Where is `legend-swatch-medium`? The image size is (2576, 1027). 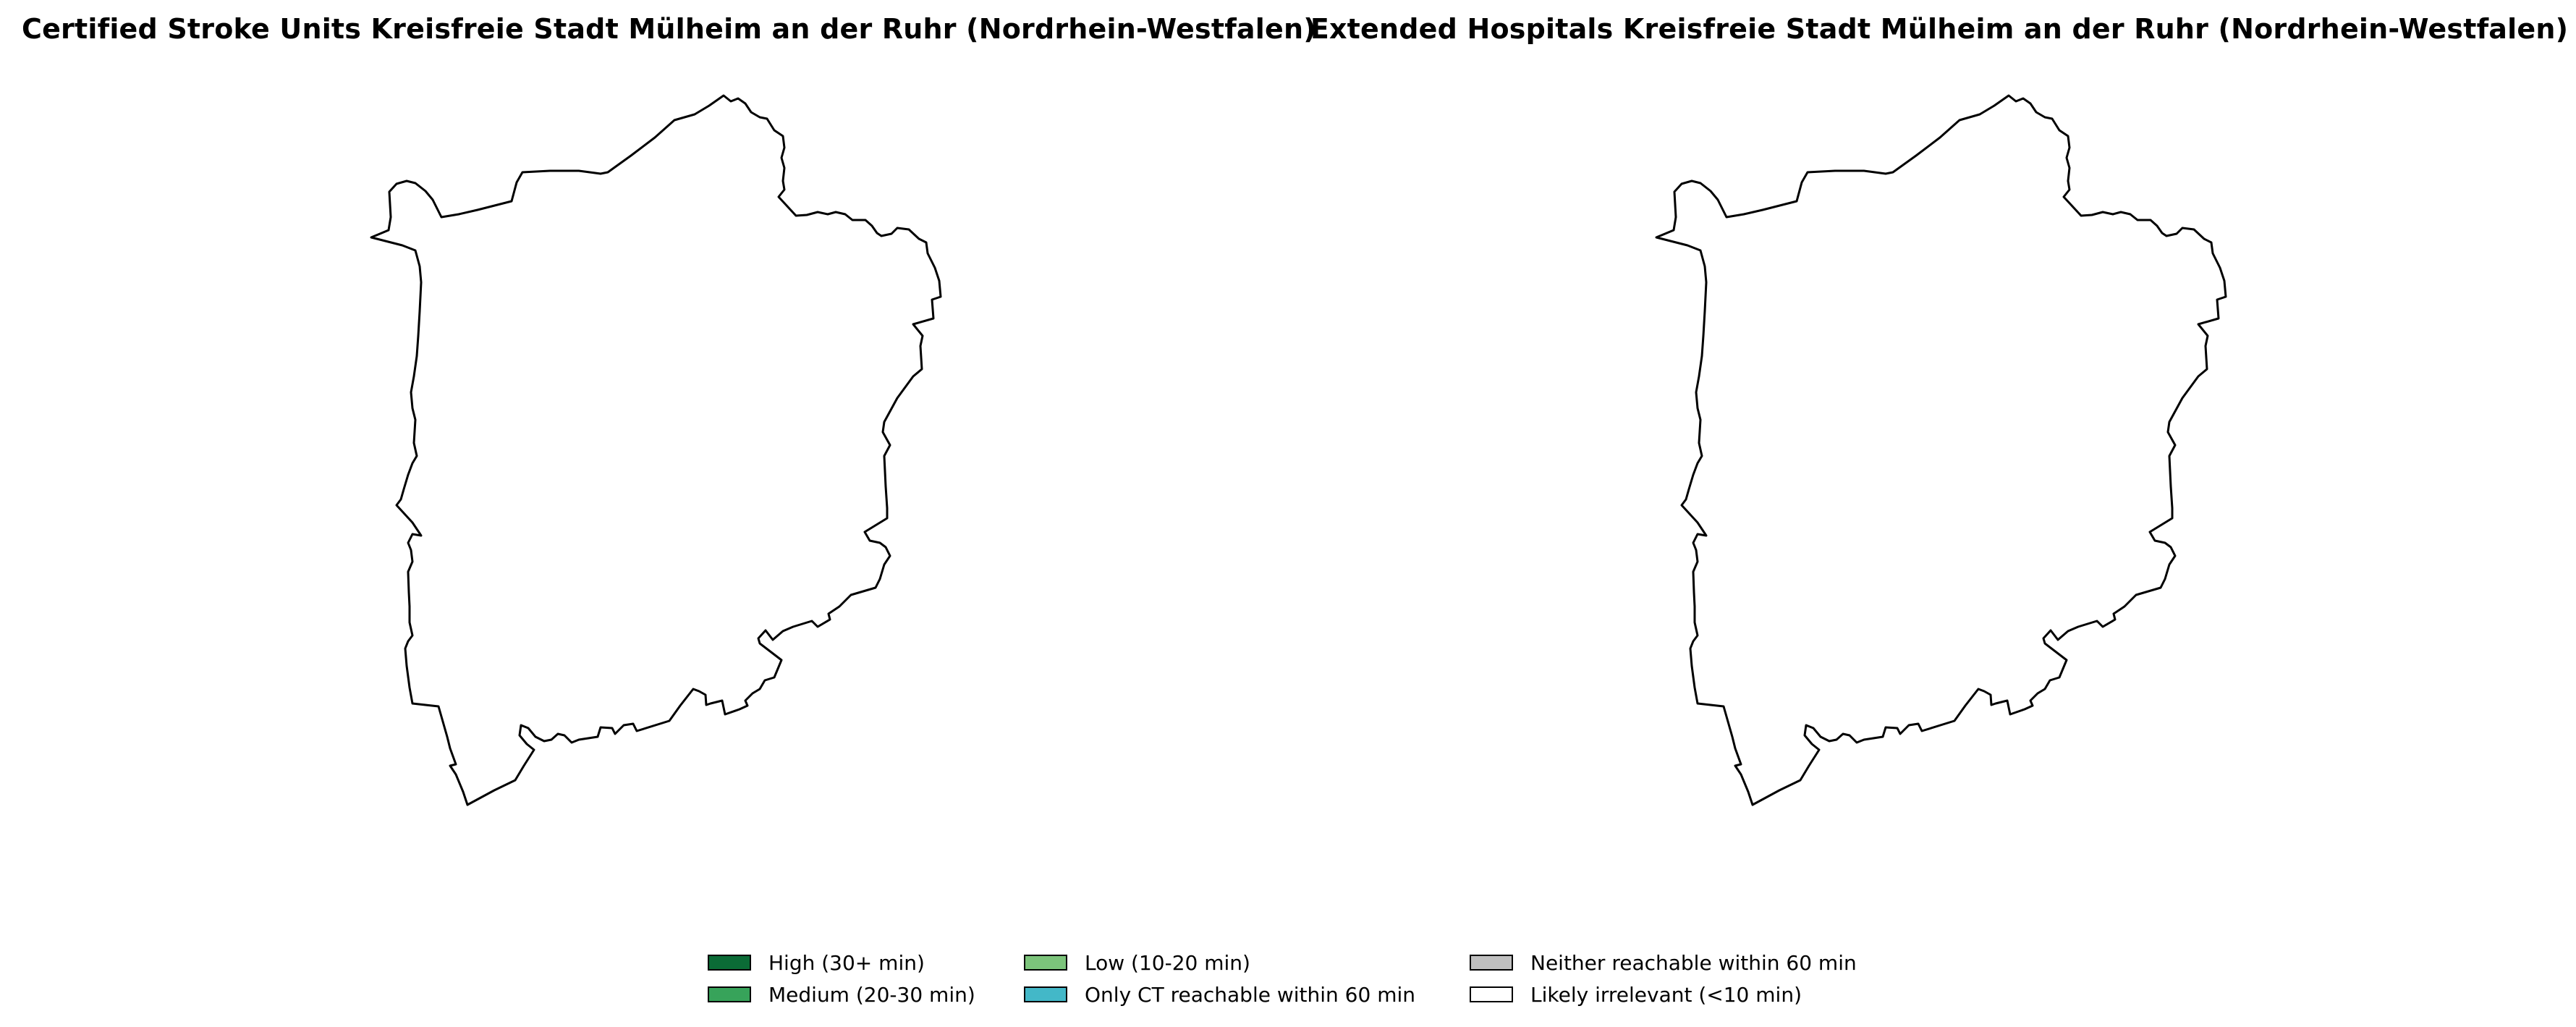 legend-swatch-medium is located at coordinates (729, 994).